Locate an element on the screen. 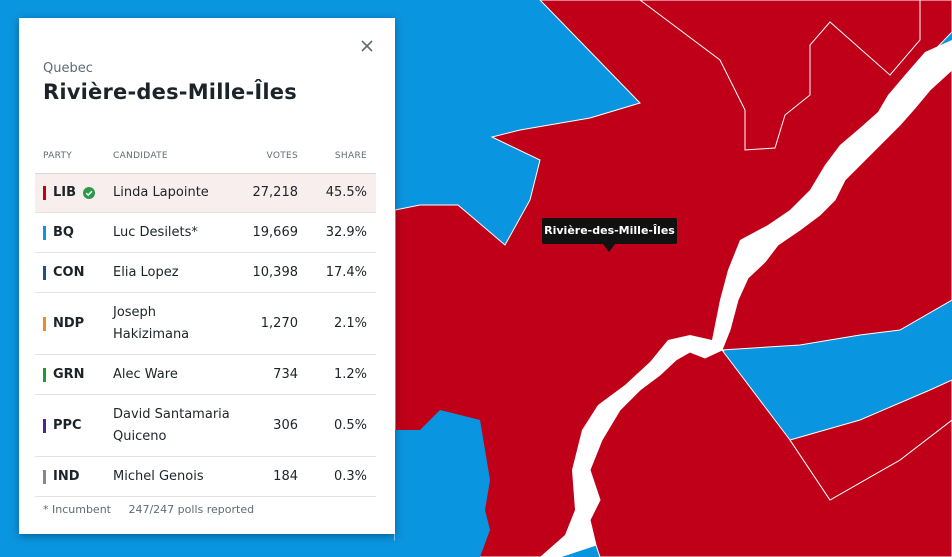 The height and width of the screenshot is (557, 952). candidate-name: Linda Lapointe is located at coordinates (161, 192).